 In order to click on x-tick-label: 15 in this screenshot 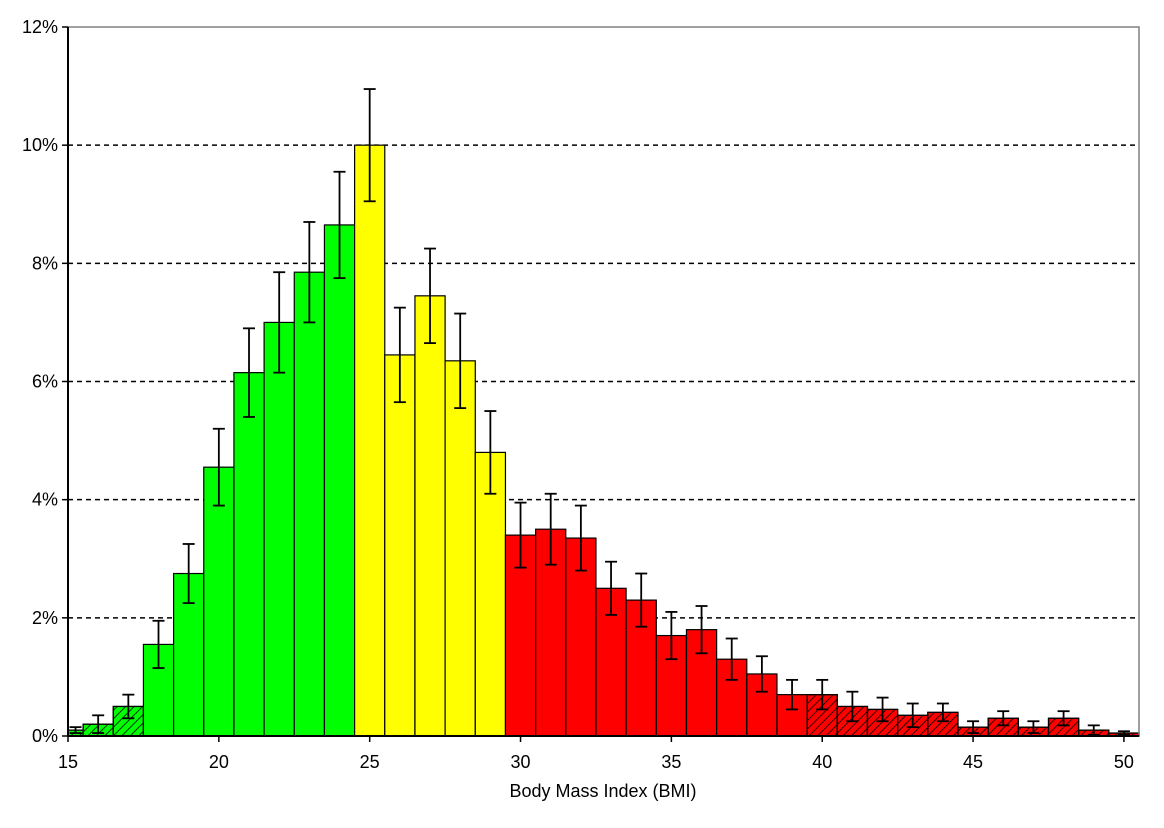, I will do `click(68, 762)`.